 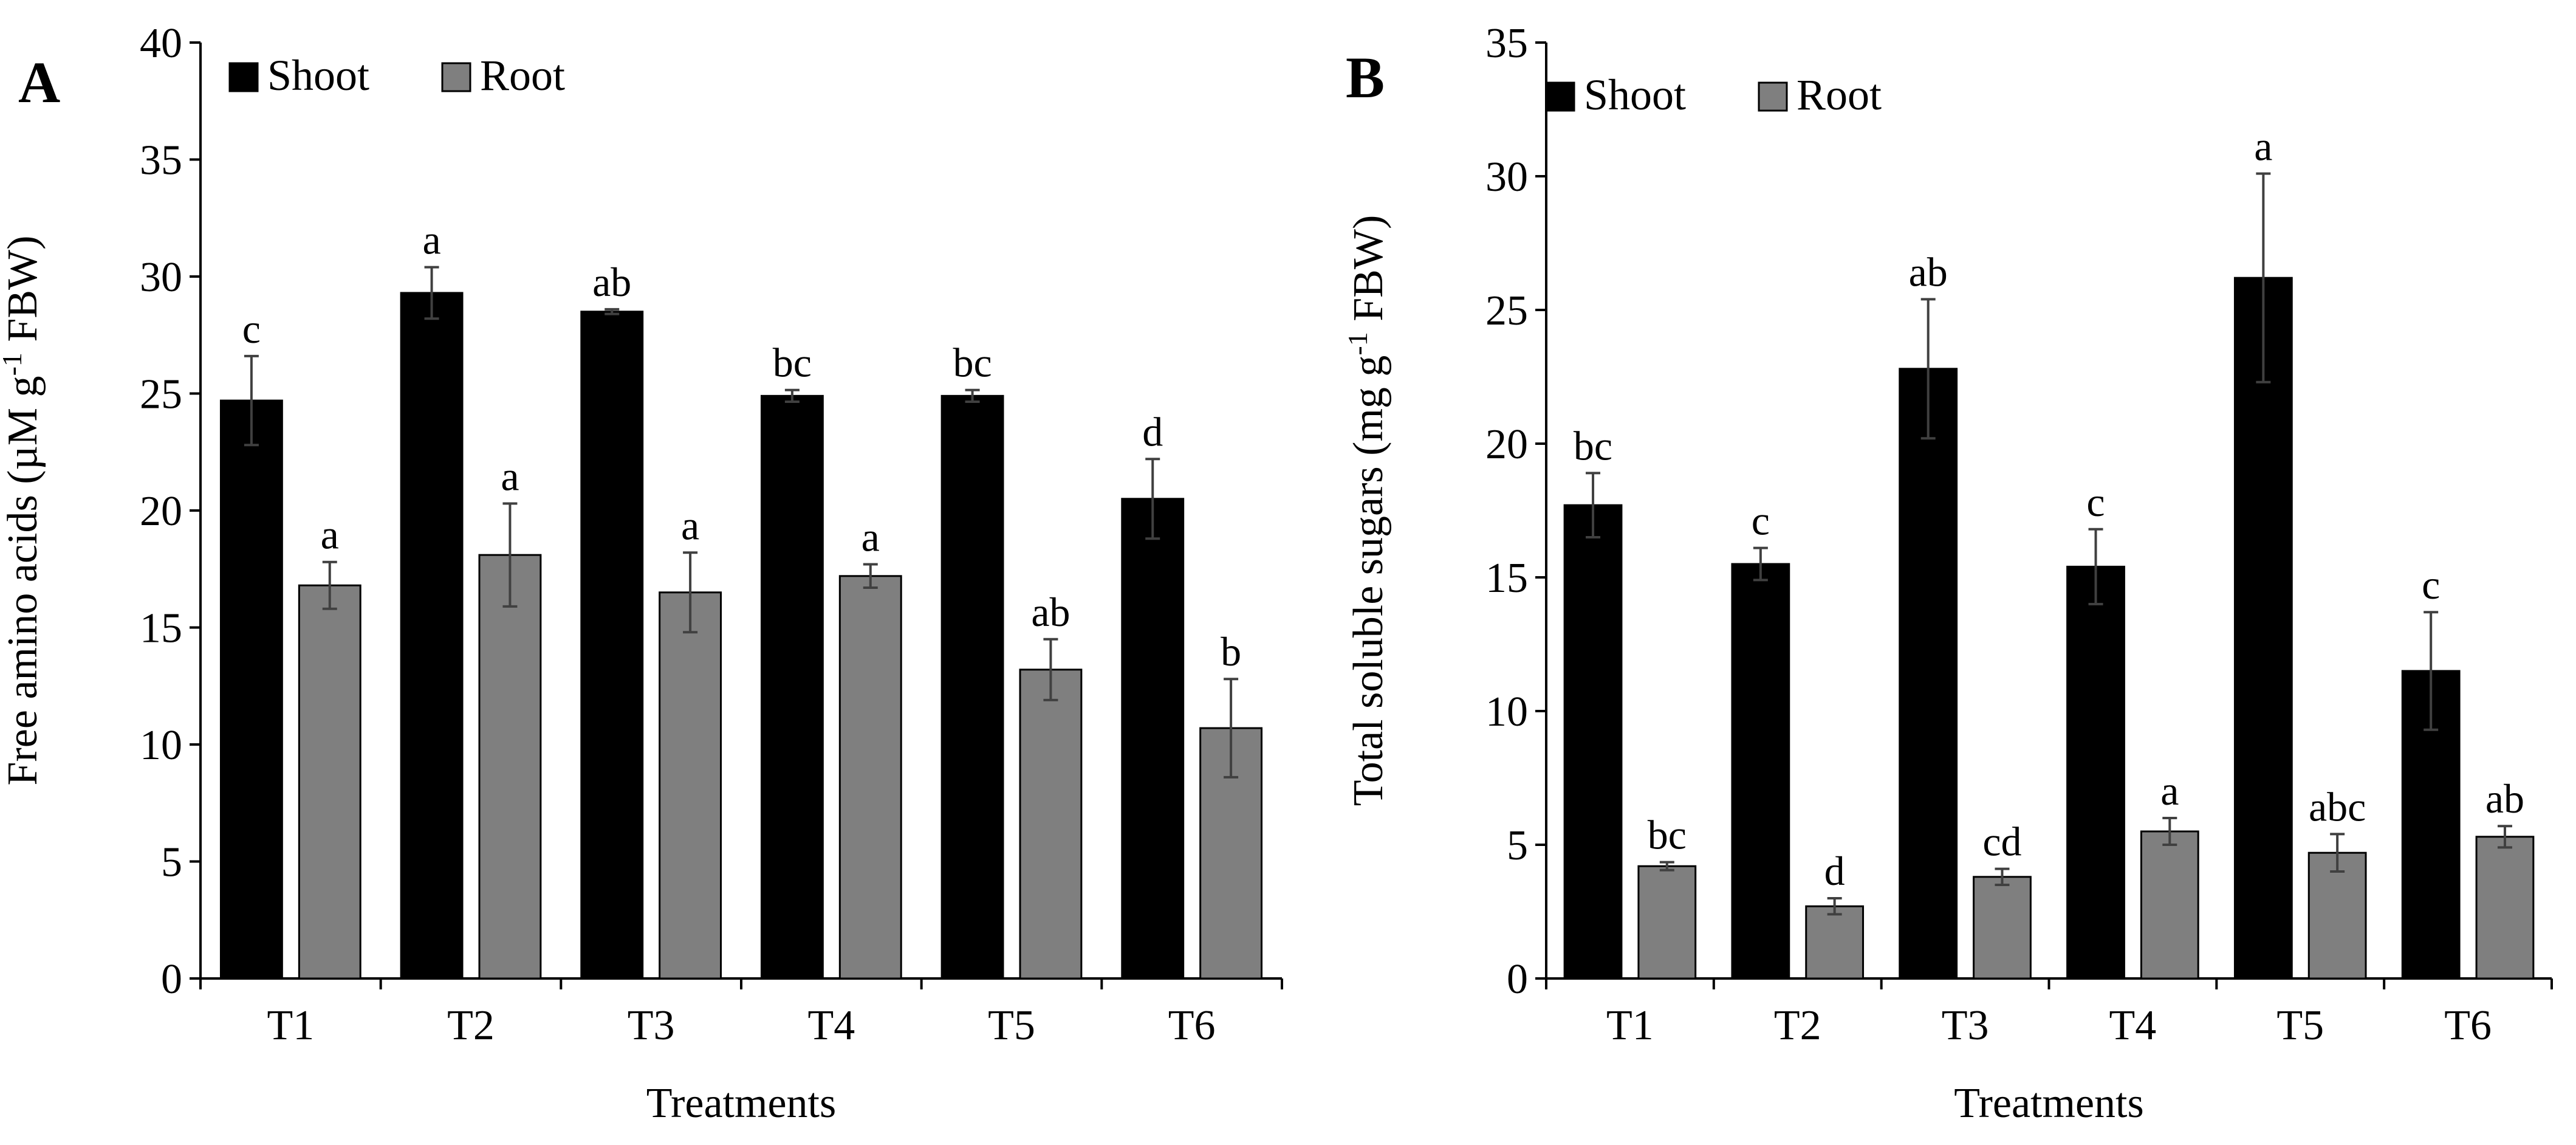 What do you see at coordinates (1635, 94) in the screenshot?
I see `panel-b-legend-label-shoot: Shoot` at bounding box center [1635, 94].